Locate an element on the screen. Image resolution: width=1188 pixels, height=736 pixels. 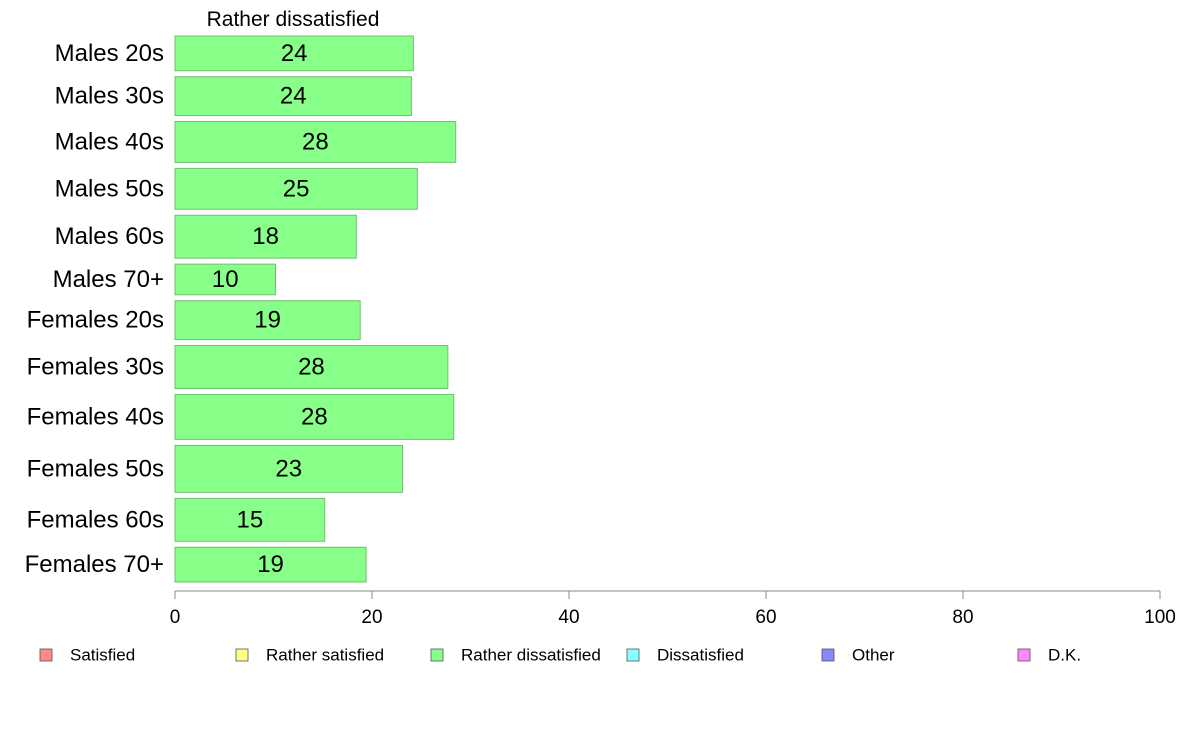
value-label-males-70: 10 is located at coordinates (225, 279).